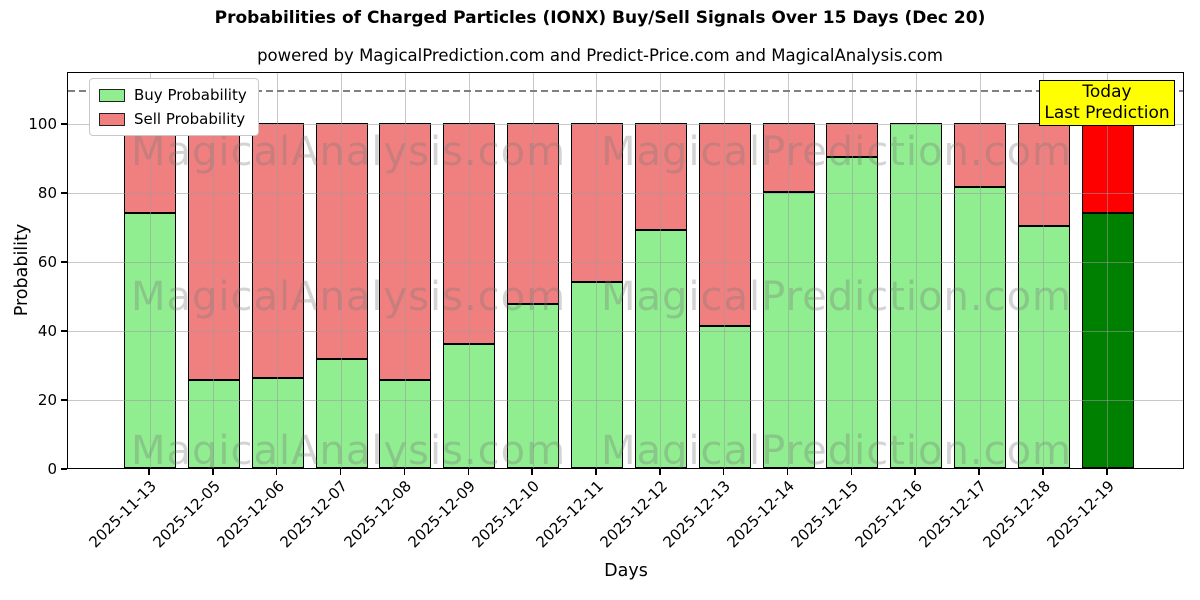  Describe the element at coordinates (47, 330) in the screenshot. I see `y-tick-label: 40` at that location.